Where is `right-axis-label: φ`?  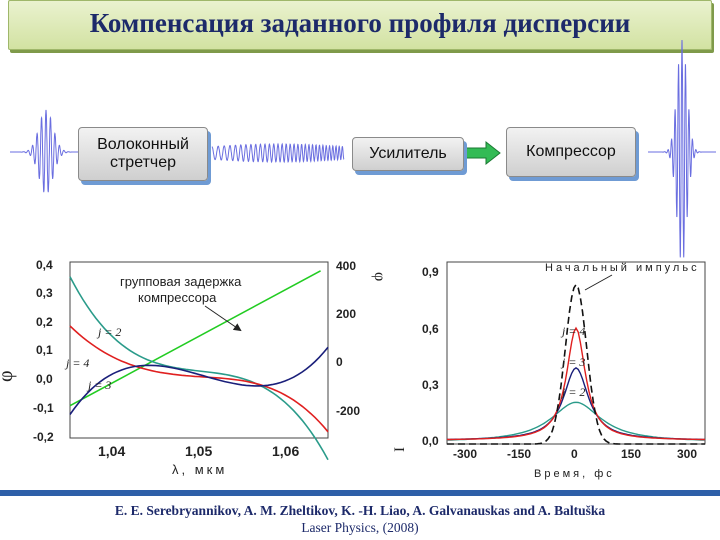
right-axis-label: φ is located at coordinates (379, 276).